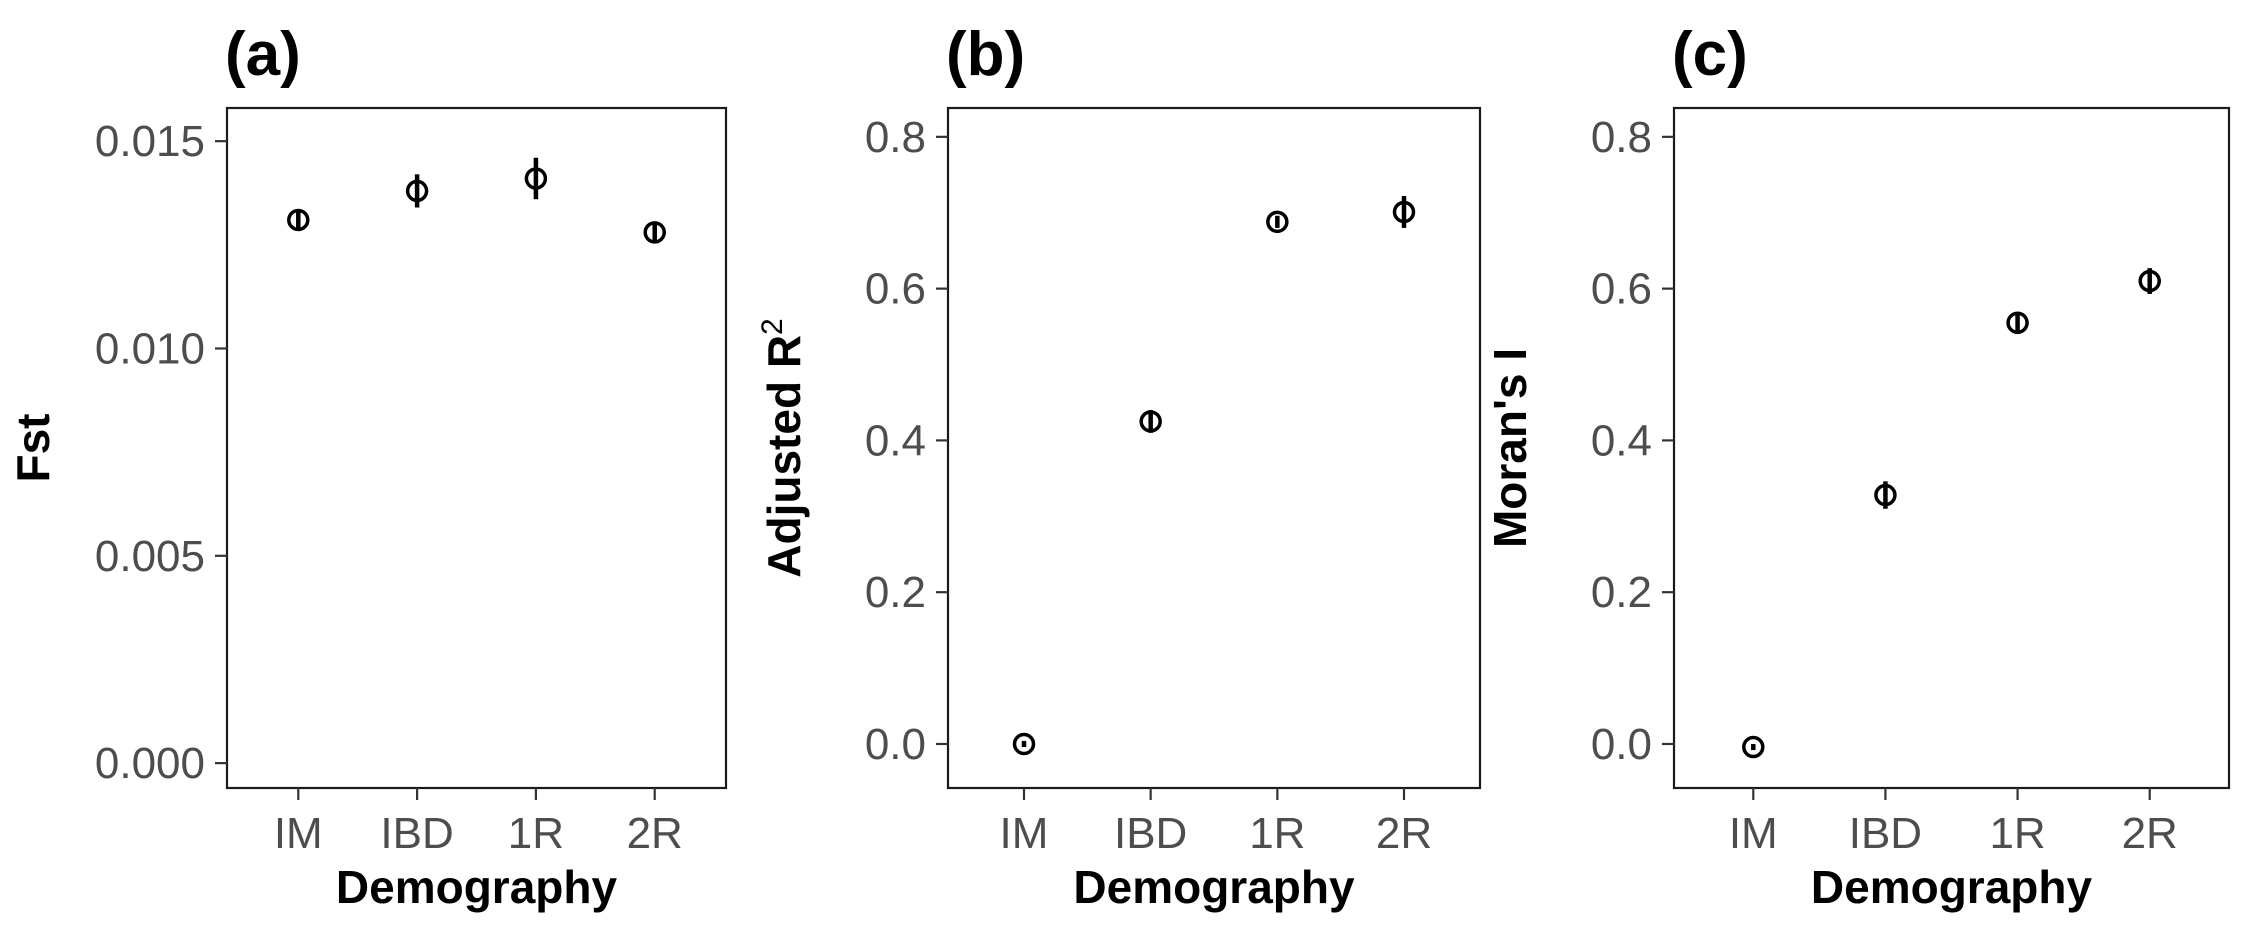  I want to click on y-axis-title-text: Fst, so click(33, 448).